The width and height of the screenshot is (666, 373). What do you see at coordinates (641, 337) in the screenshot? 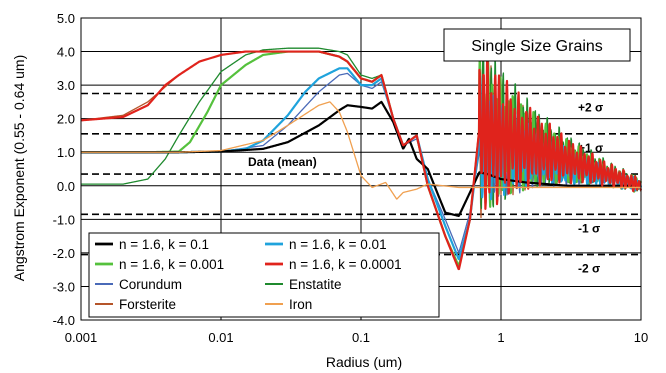
I see `x-tick-label: 10` at bounding box center [641, 337].